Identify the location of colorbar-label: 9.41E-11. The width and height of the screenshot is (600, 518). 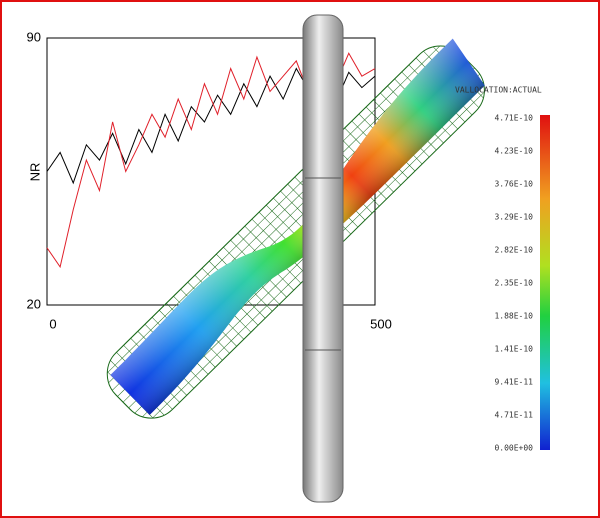
(513, 382).